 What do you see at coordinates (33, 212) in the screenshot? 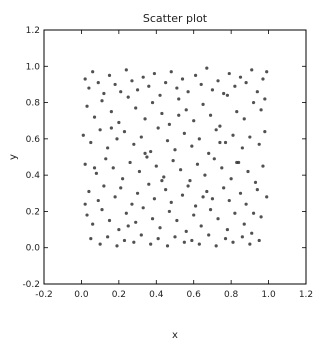
I see `y-tick-label: 0.2` at bounding box center [33, 212].